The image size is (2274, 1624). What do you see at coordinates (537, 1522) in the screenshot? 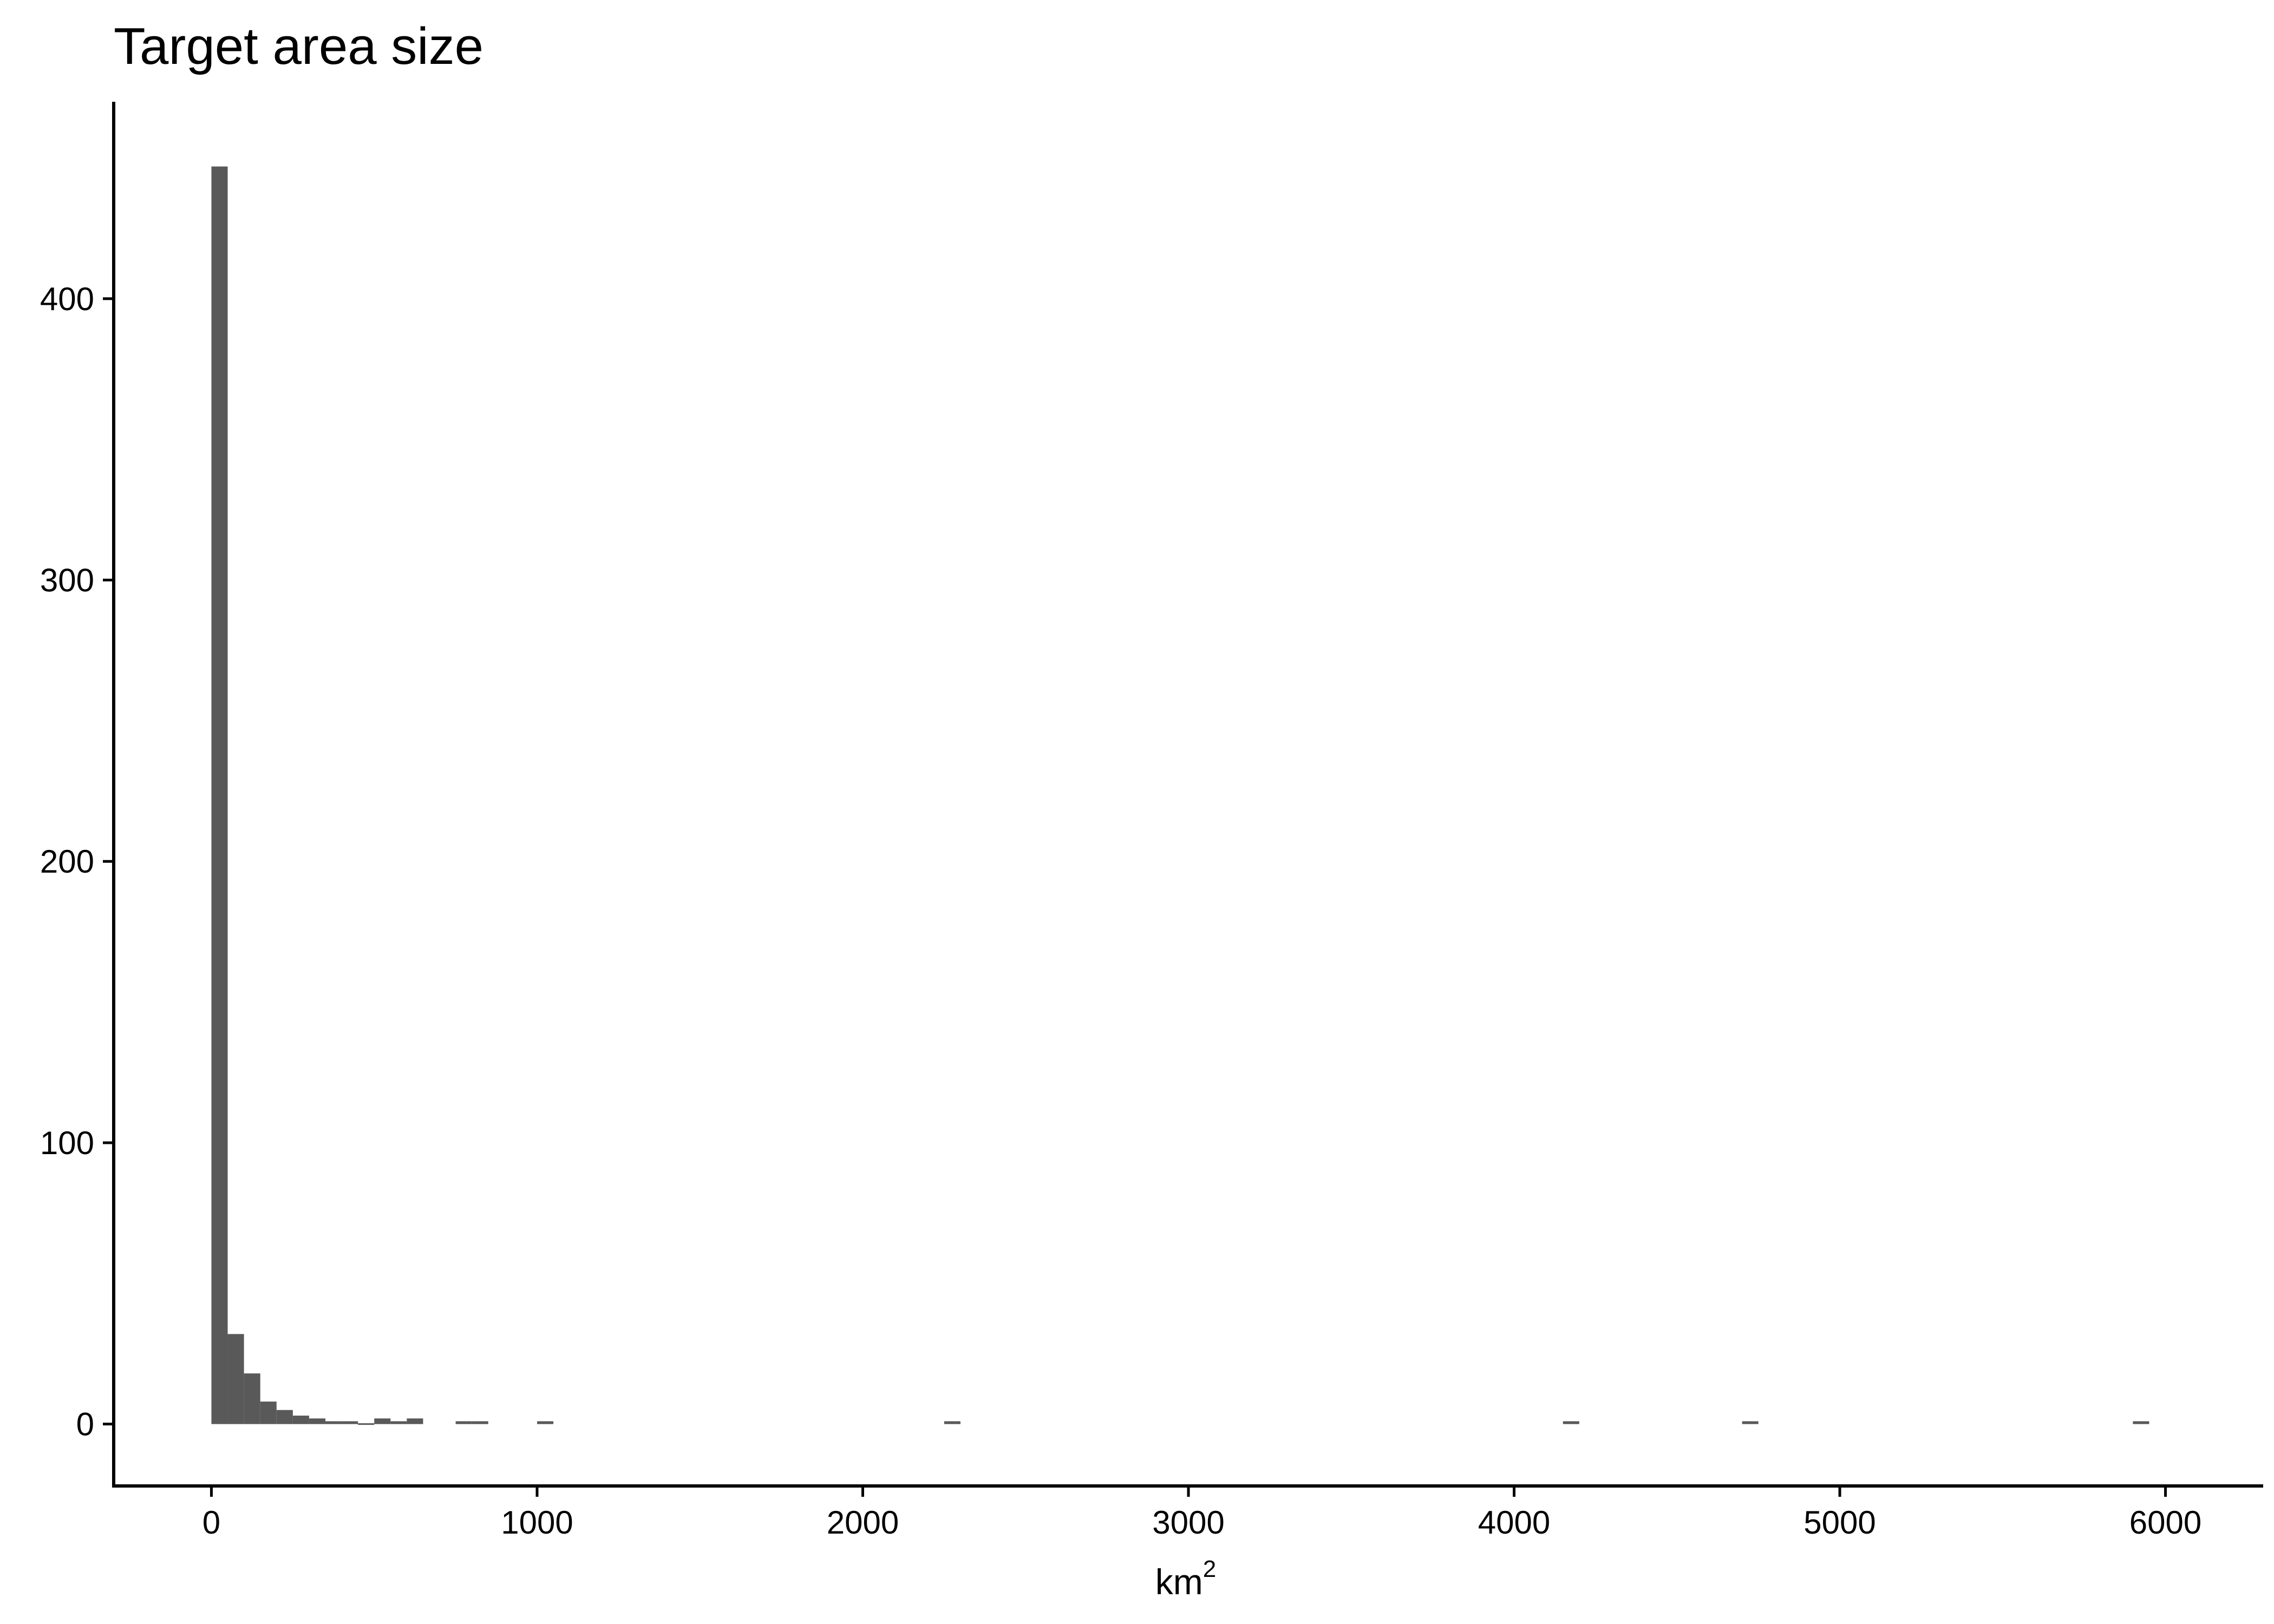
I see `x-tick-label: 1000` at bounding box center [537, 1522].